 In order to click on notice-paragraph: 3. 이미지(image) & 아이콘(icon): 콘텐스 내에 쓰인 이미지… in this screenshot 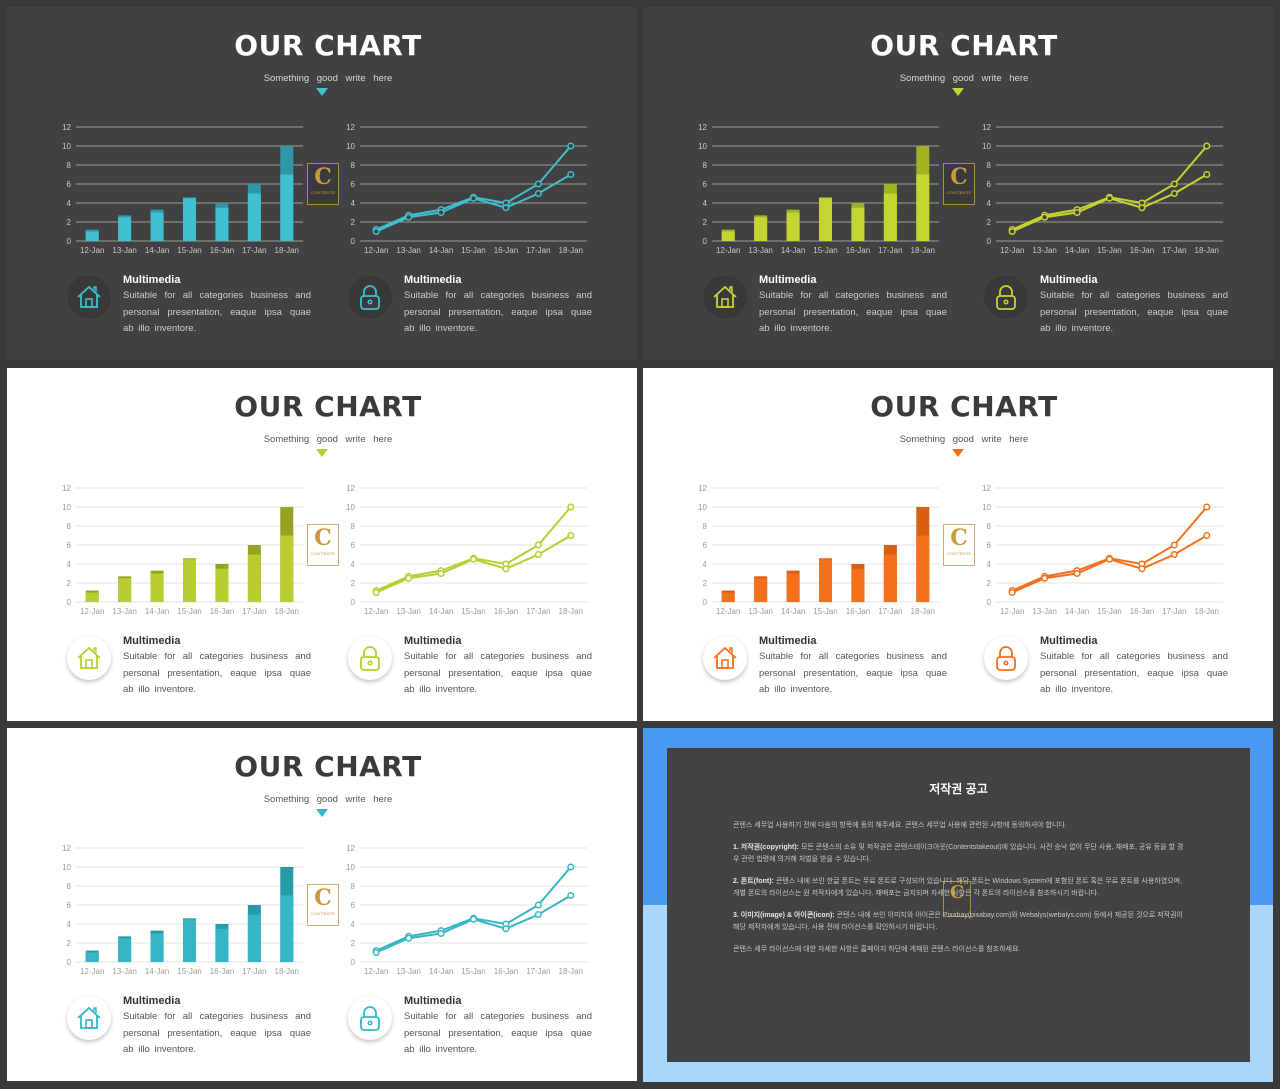, I will do `click(958, 921)`.